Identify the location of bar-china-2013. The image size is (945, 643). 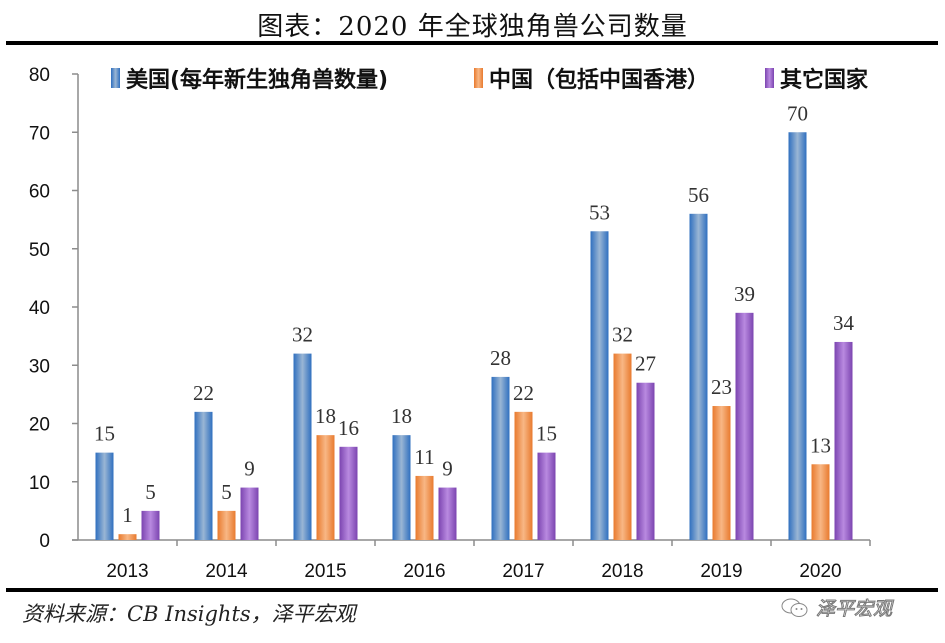
(127, 537).